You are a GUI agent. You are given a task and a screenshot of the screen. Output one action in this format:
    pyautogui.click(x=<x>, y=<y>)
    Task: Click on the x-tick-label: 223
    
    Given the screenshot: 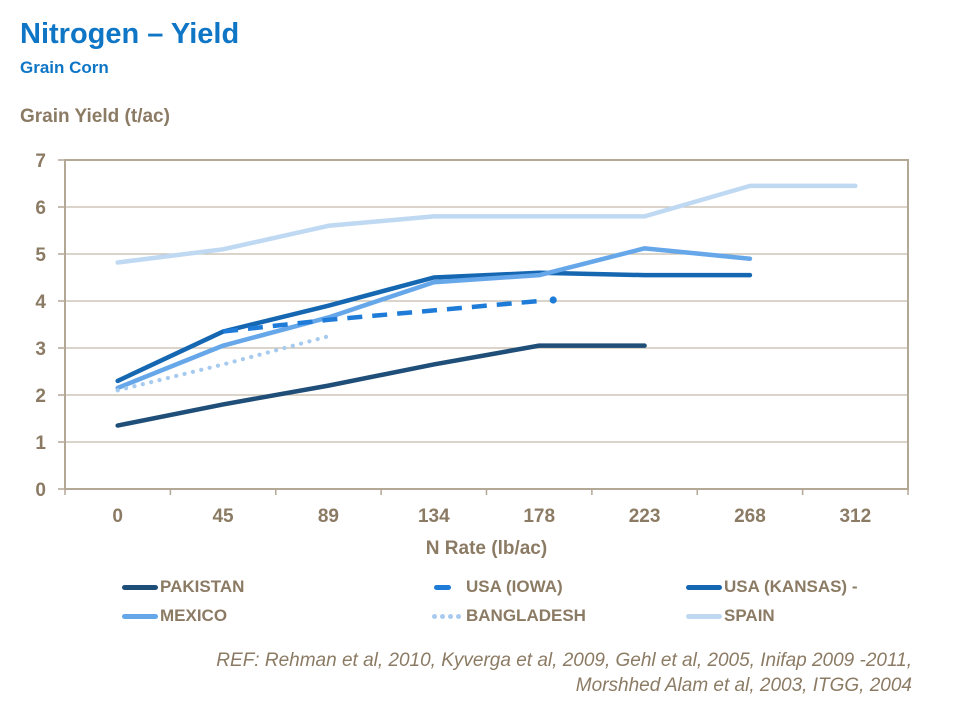 What is the action you would take?
    pyautogui.click(x=645, y=516)
    